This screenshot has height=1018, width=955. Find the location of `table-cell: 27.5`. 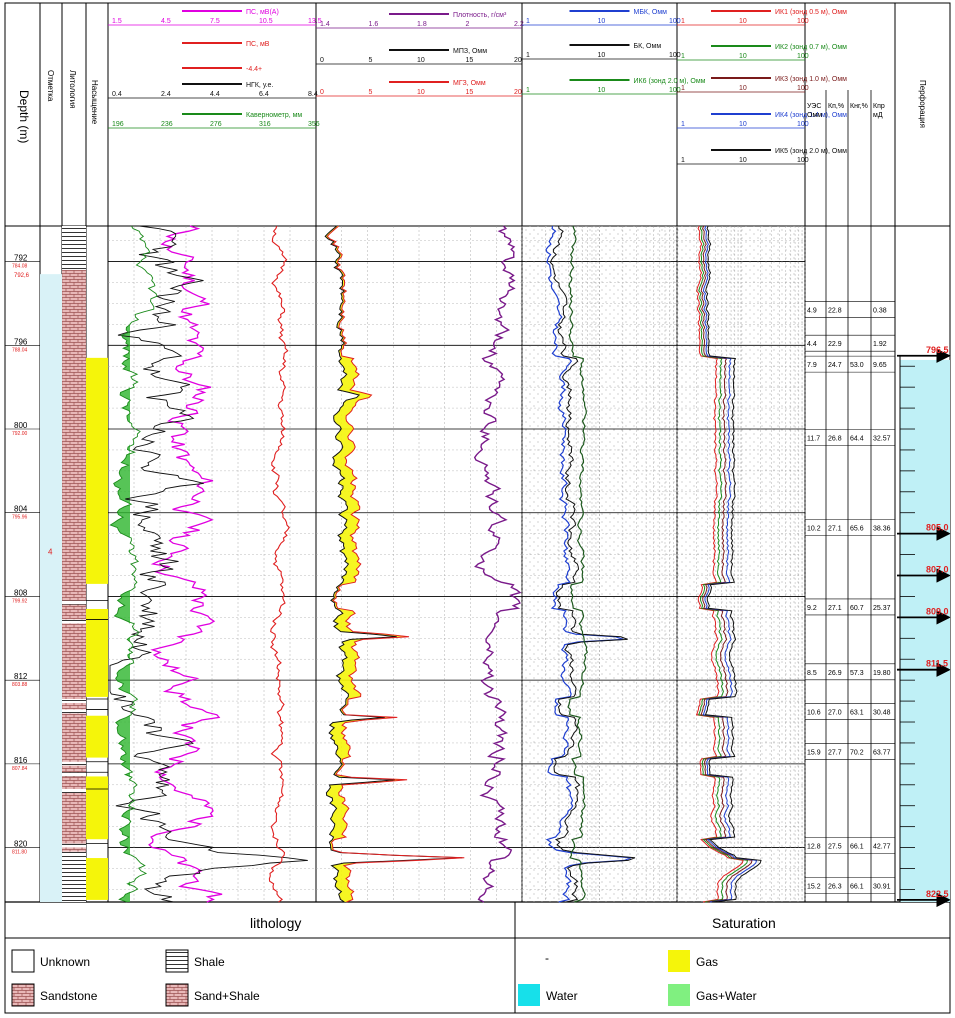

table-cell: 27.5 is located at coordinates (835, 846).